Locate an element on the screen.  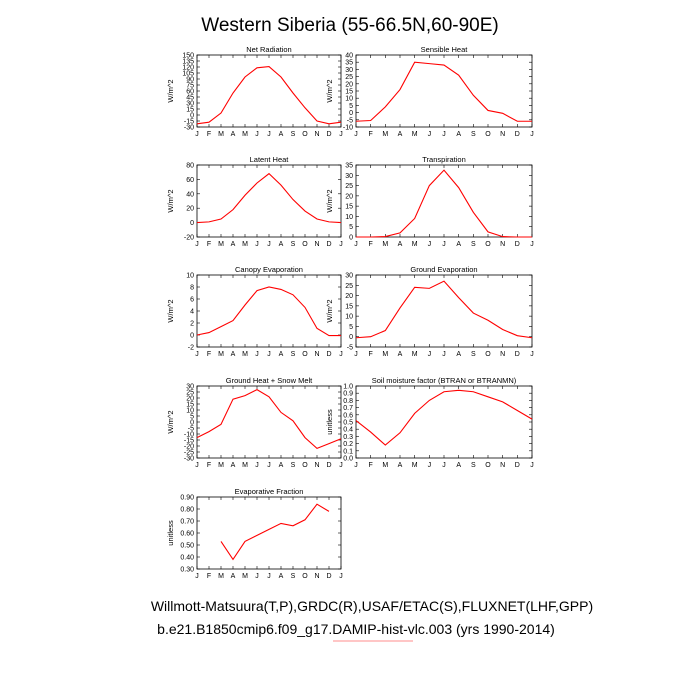
y-tick-label: 5 is located at coordinates (351, 227).